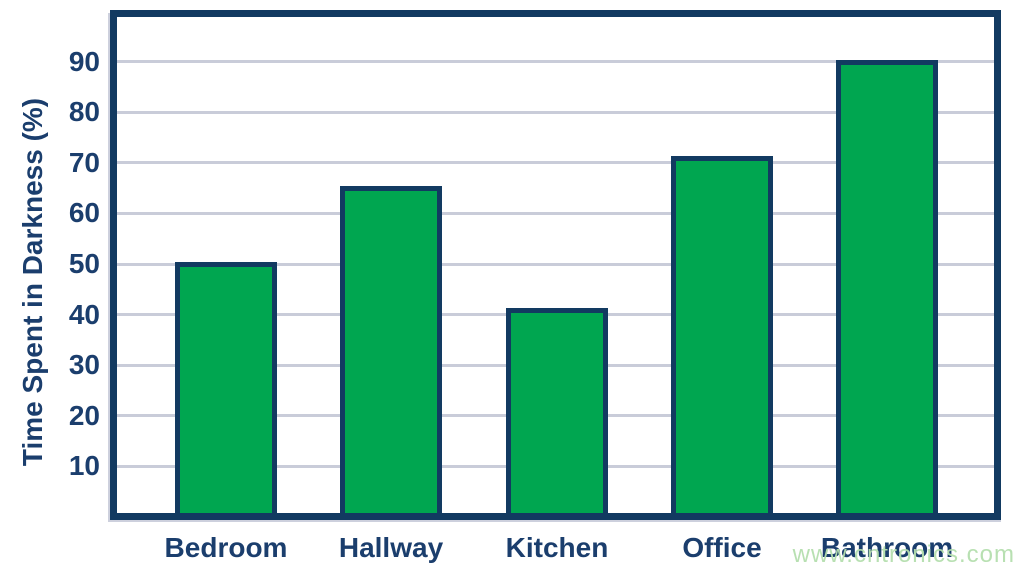 The height and width of the screenshot is (571, 1018). I want to click on bar-kitchen, so click(557, 410).